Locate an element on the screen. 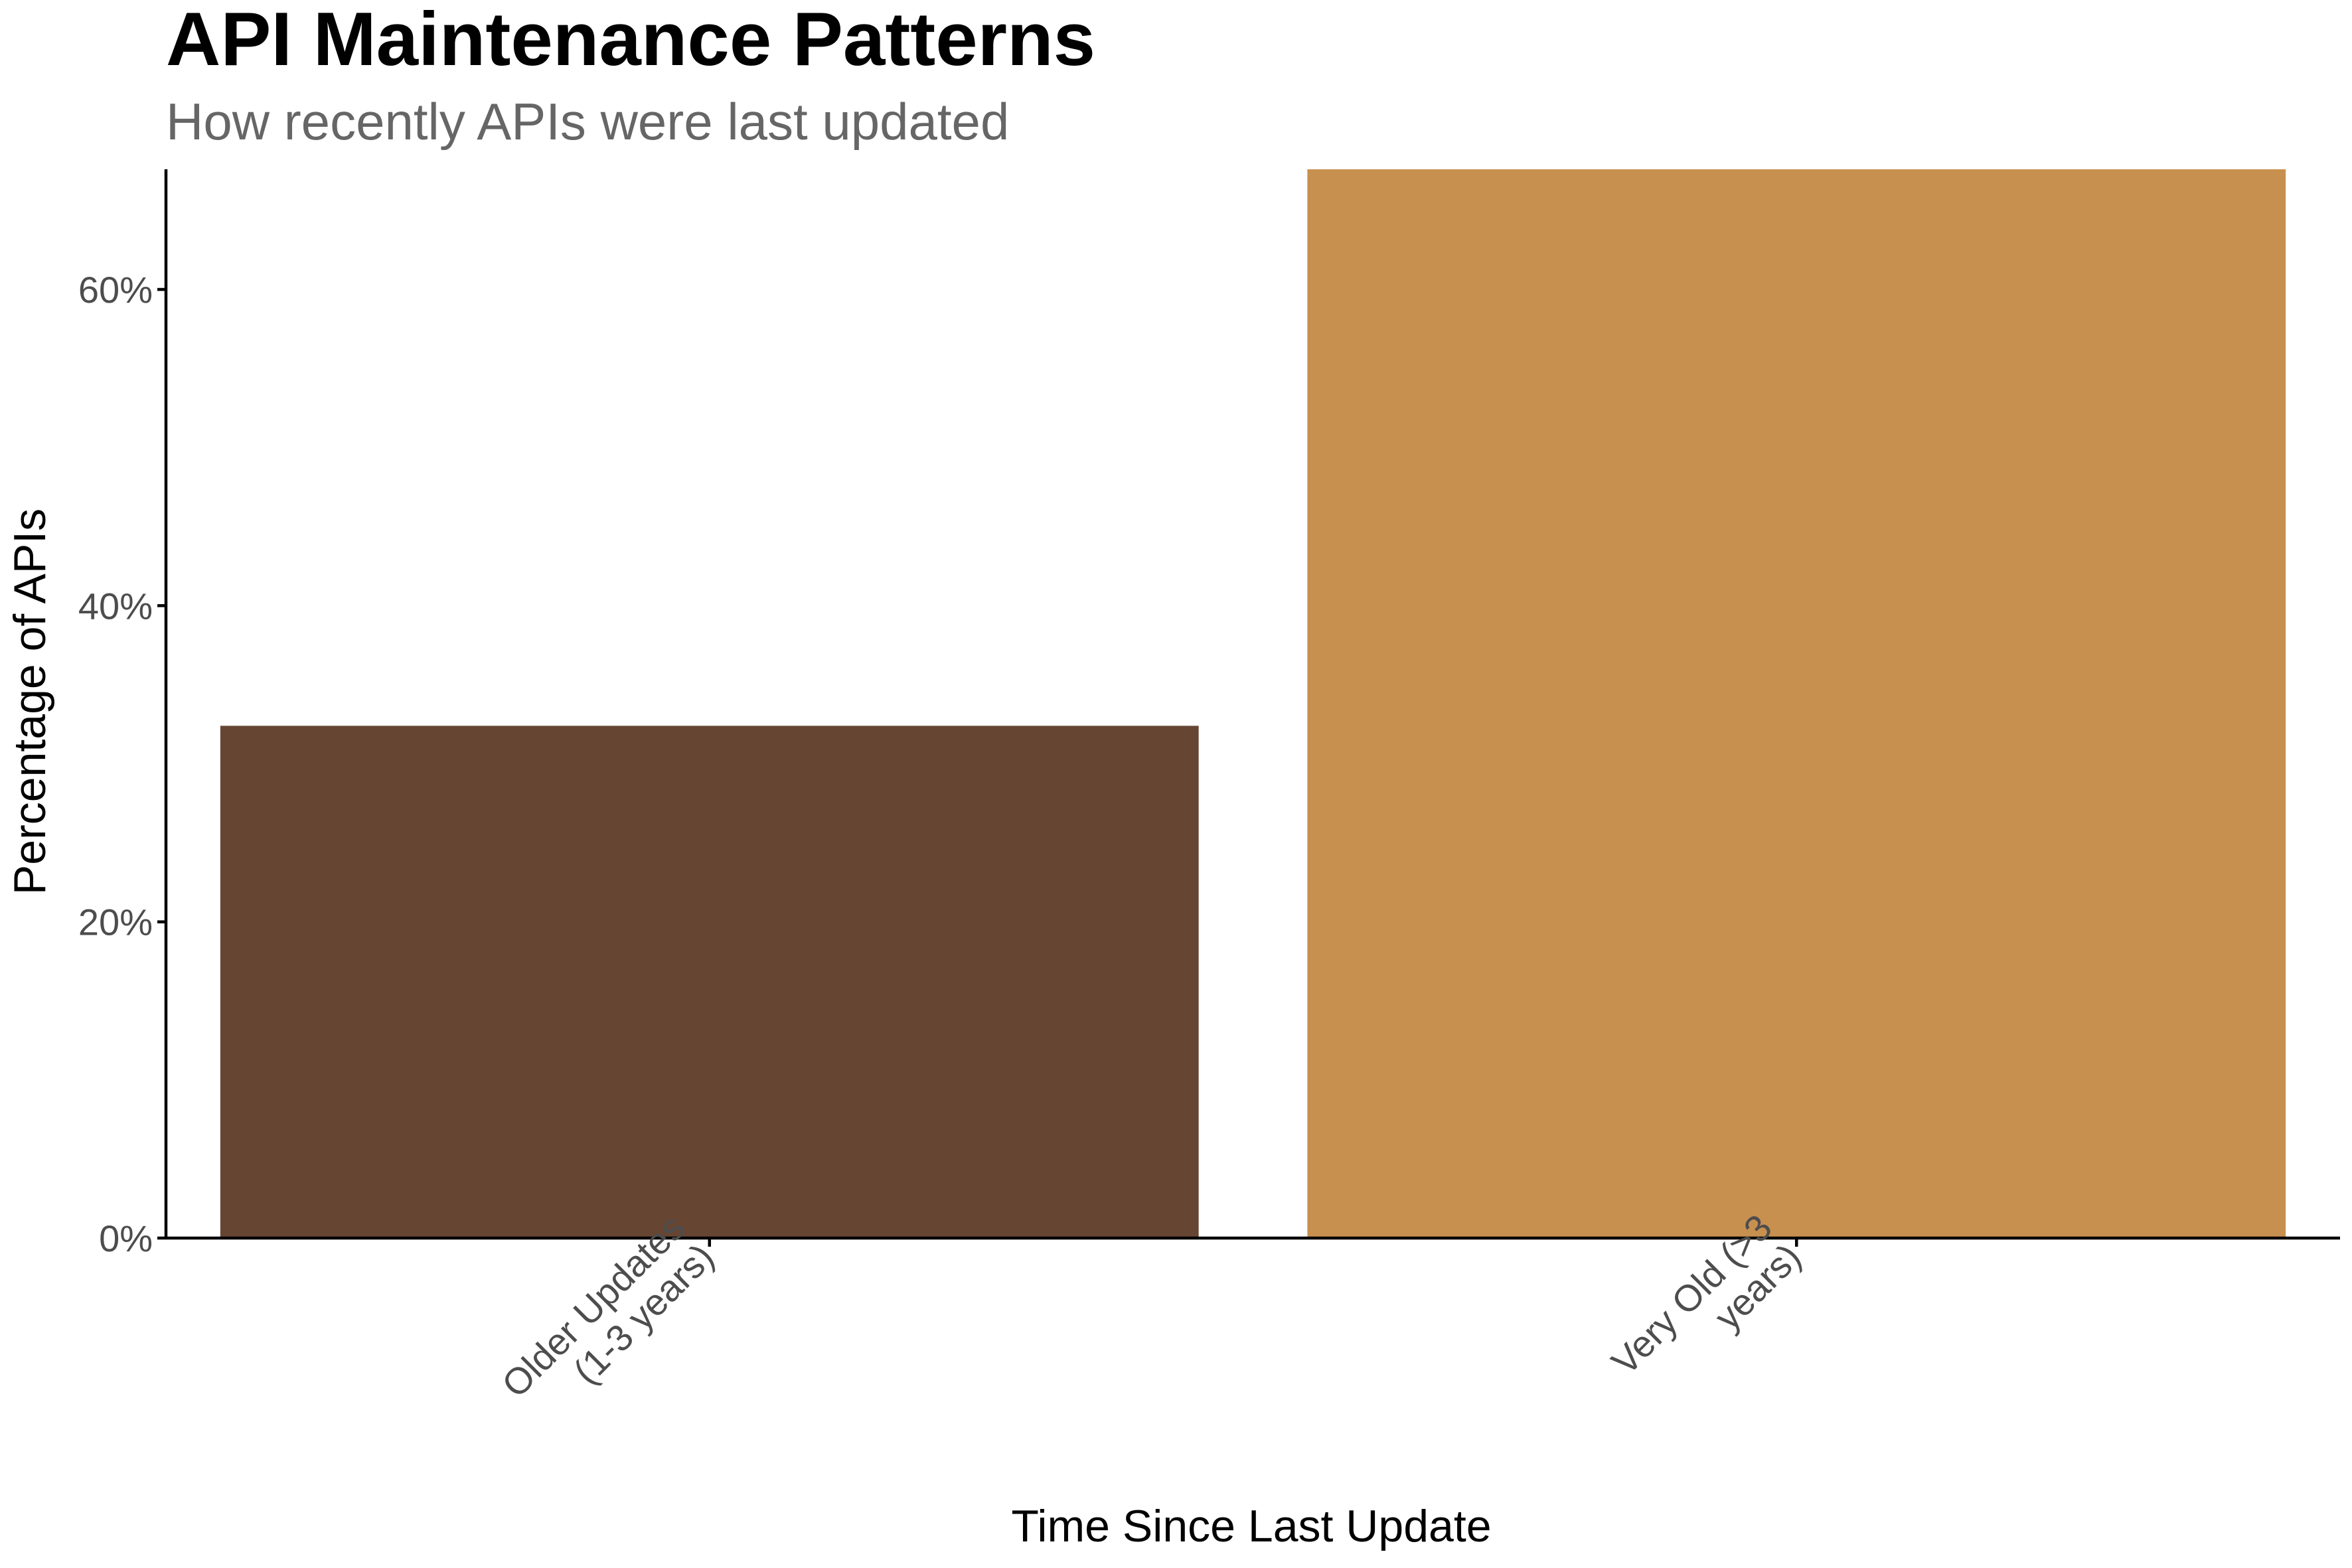 The height and width of the screenshot is (1568, 2352). chart-subtitle: How recently APIs were last updated is located at coordinates (588, 122).